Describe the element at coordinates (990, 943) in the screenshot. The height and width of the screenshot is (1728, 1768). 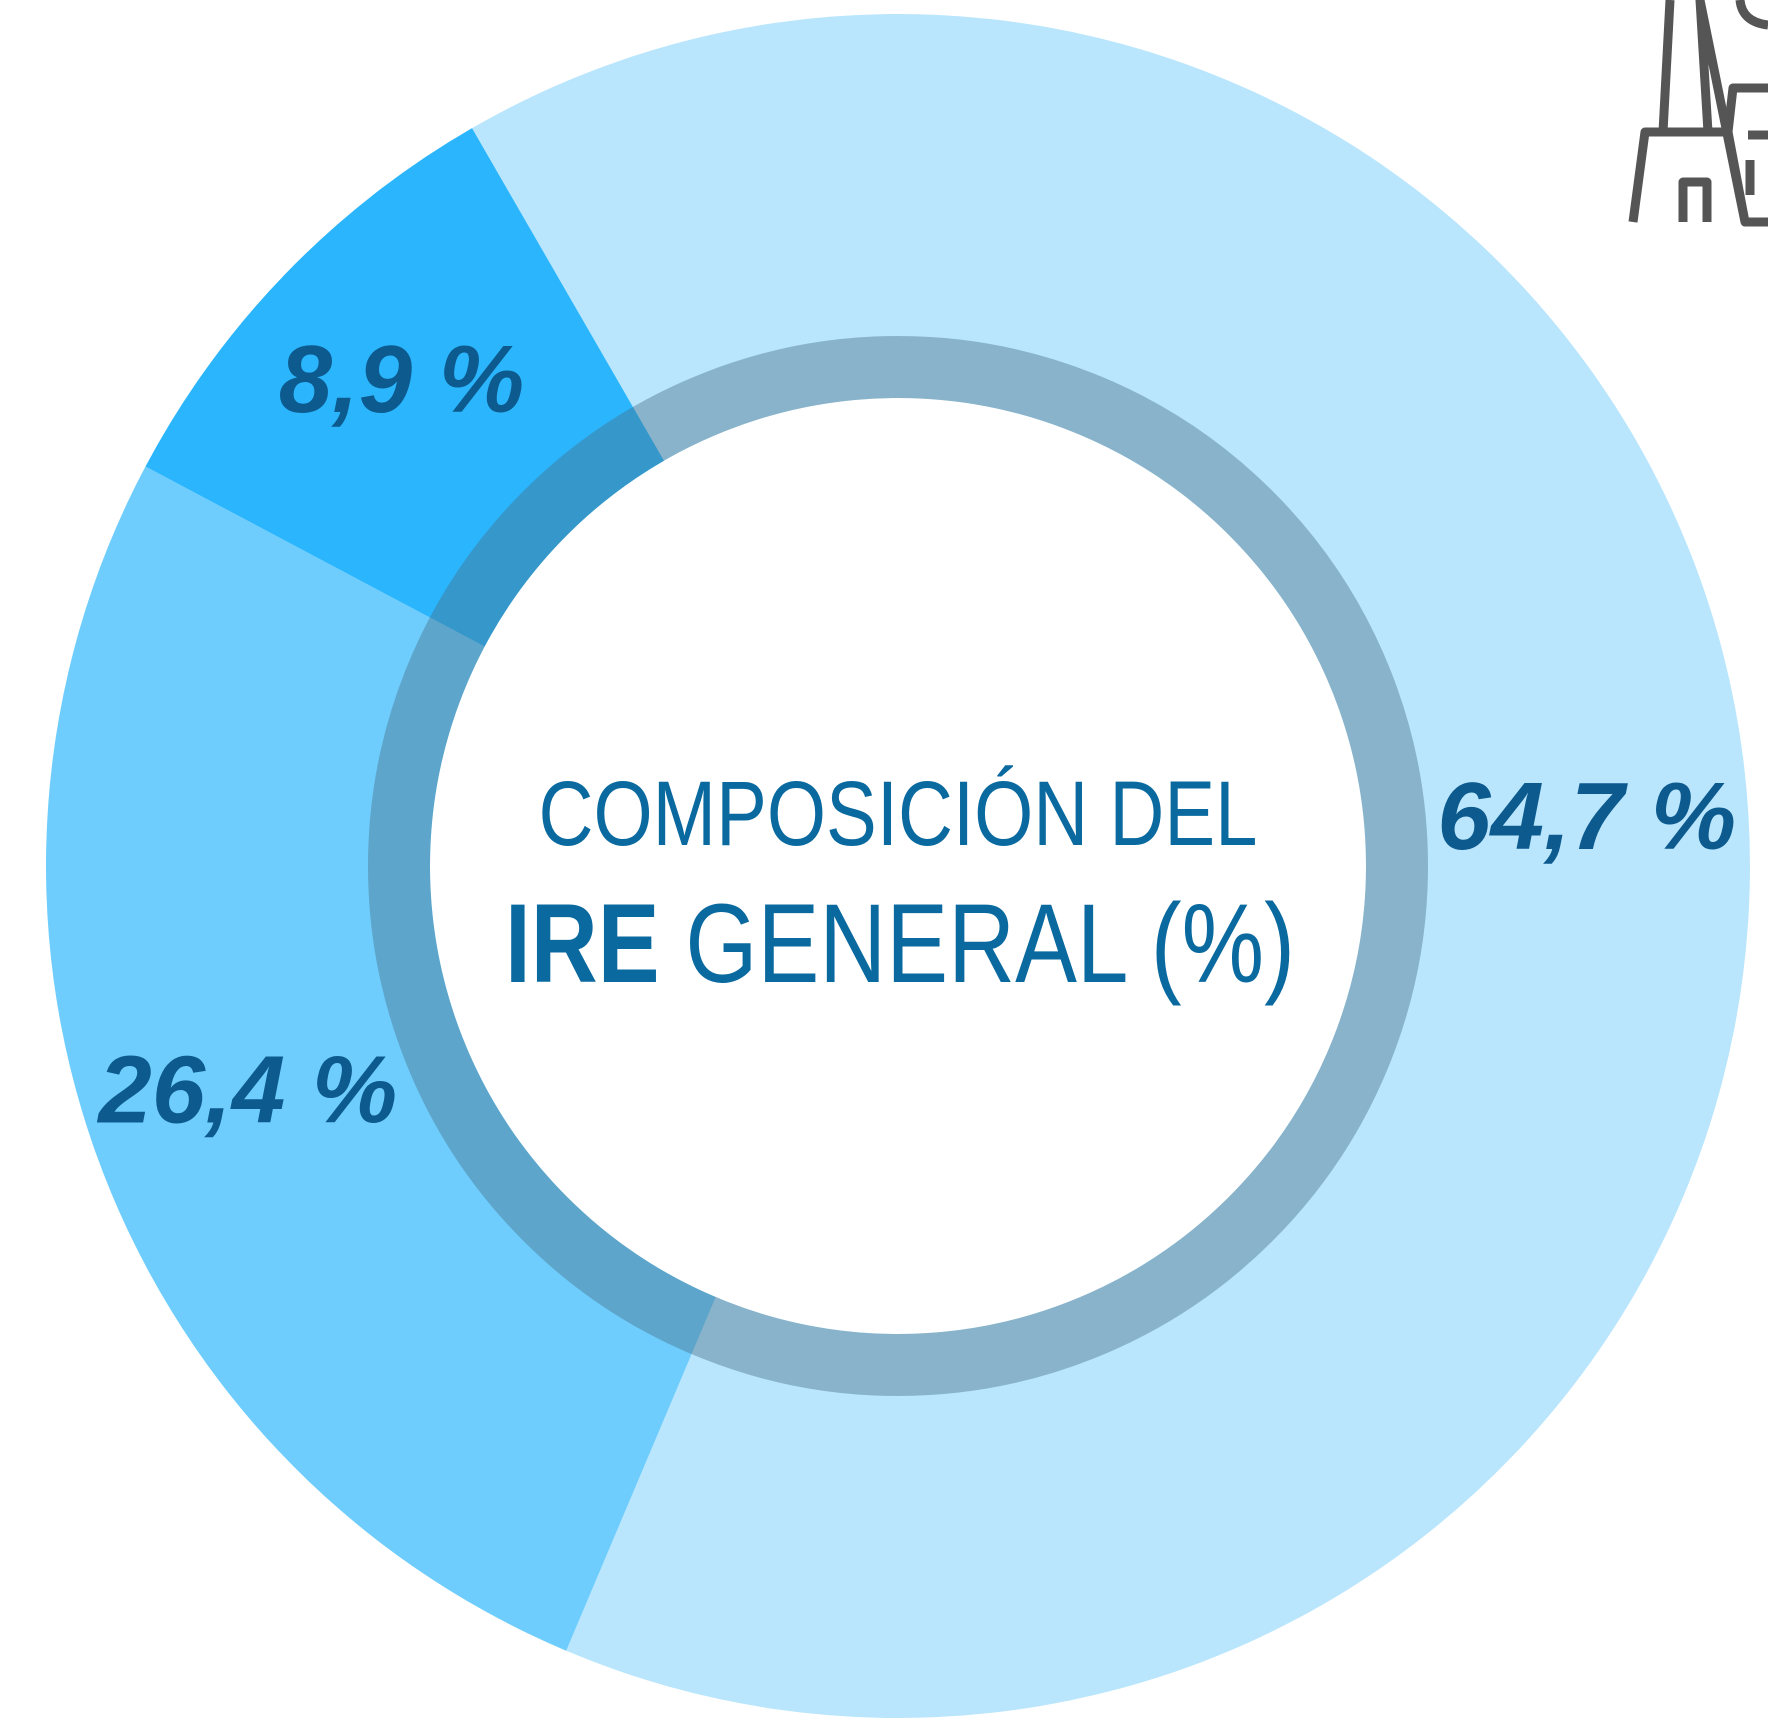
I see `title-rest: GENERAL (%)` at that location.